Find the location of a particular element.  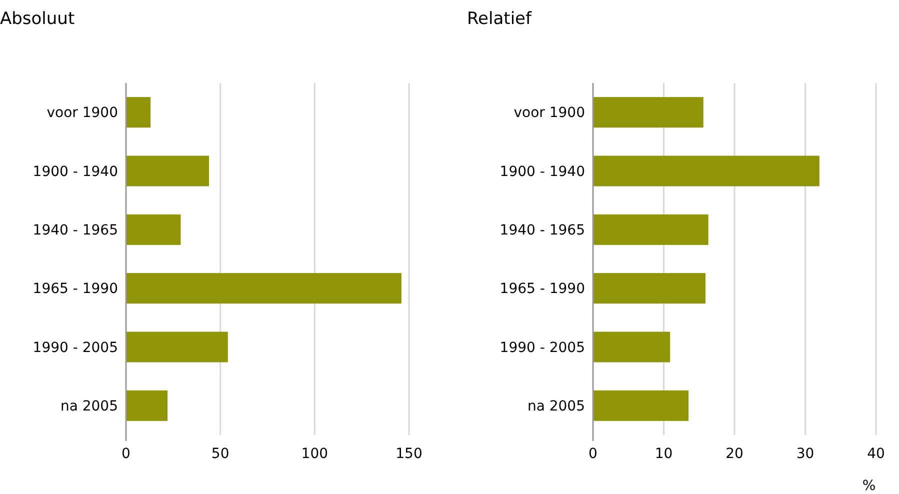

x-tick-label: 20 is located at coordinates (735, 454).